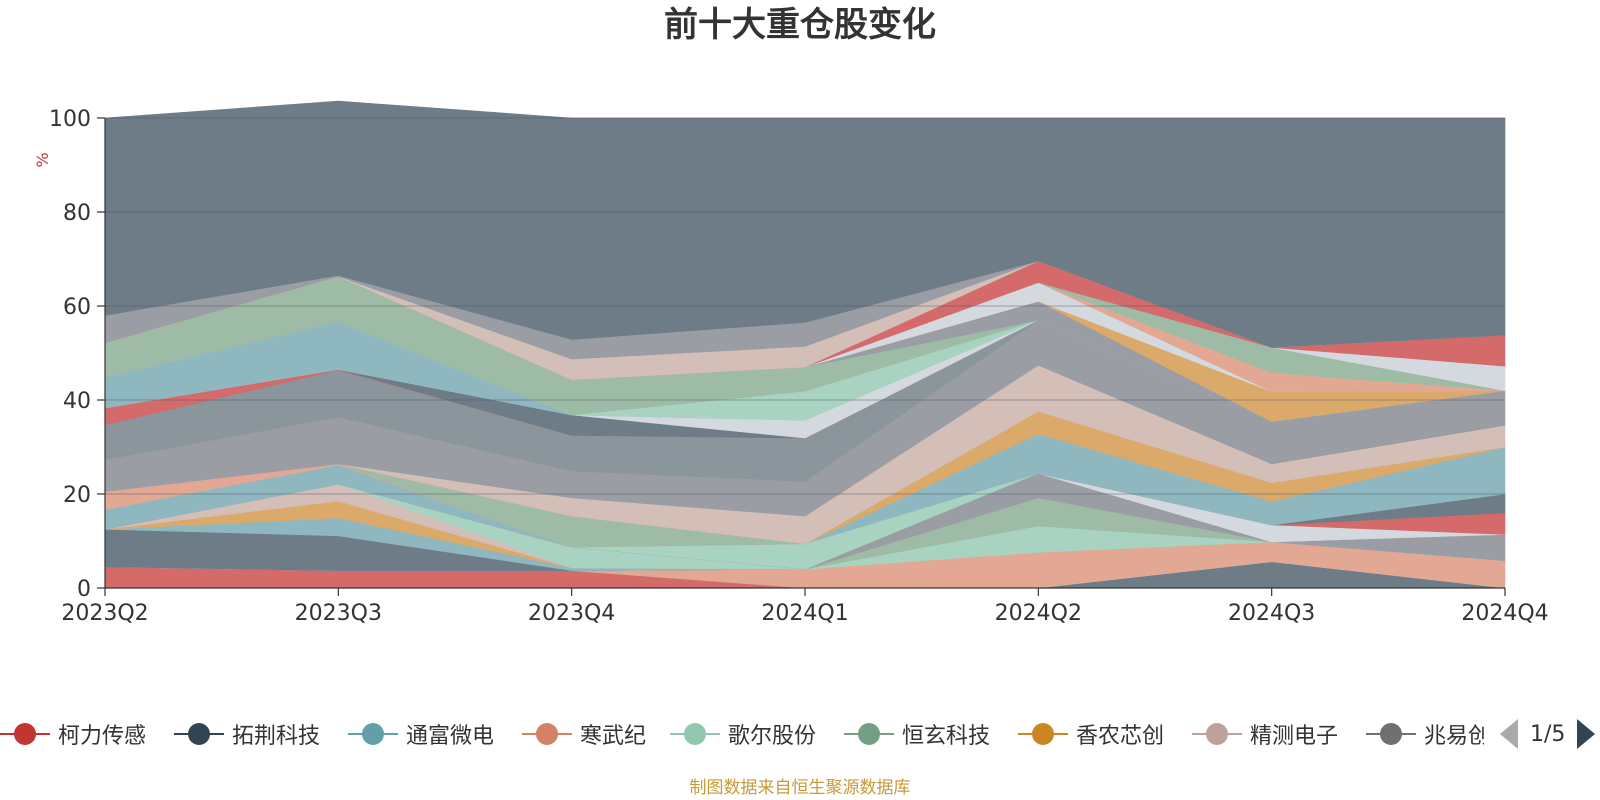 The height and width of the screenshot is (800, 1600). Describe the element at coordinates (1120, 736) in the screenshot. I see `legend-label: 香农芯创` at that location.